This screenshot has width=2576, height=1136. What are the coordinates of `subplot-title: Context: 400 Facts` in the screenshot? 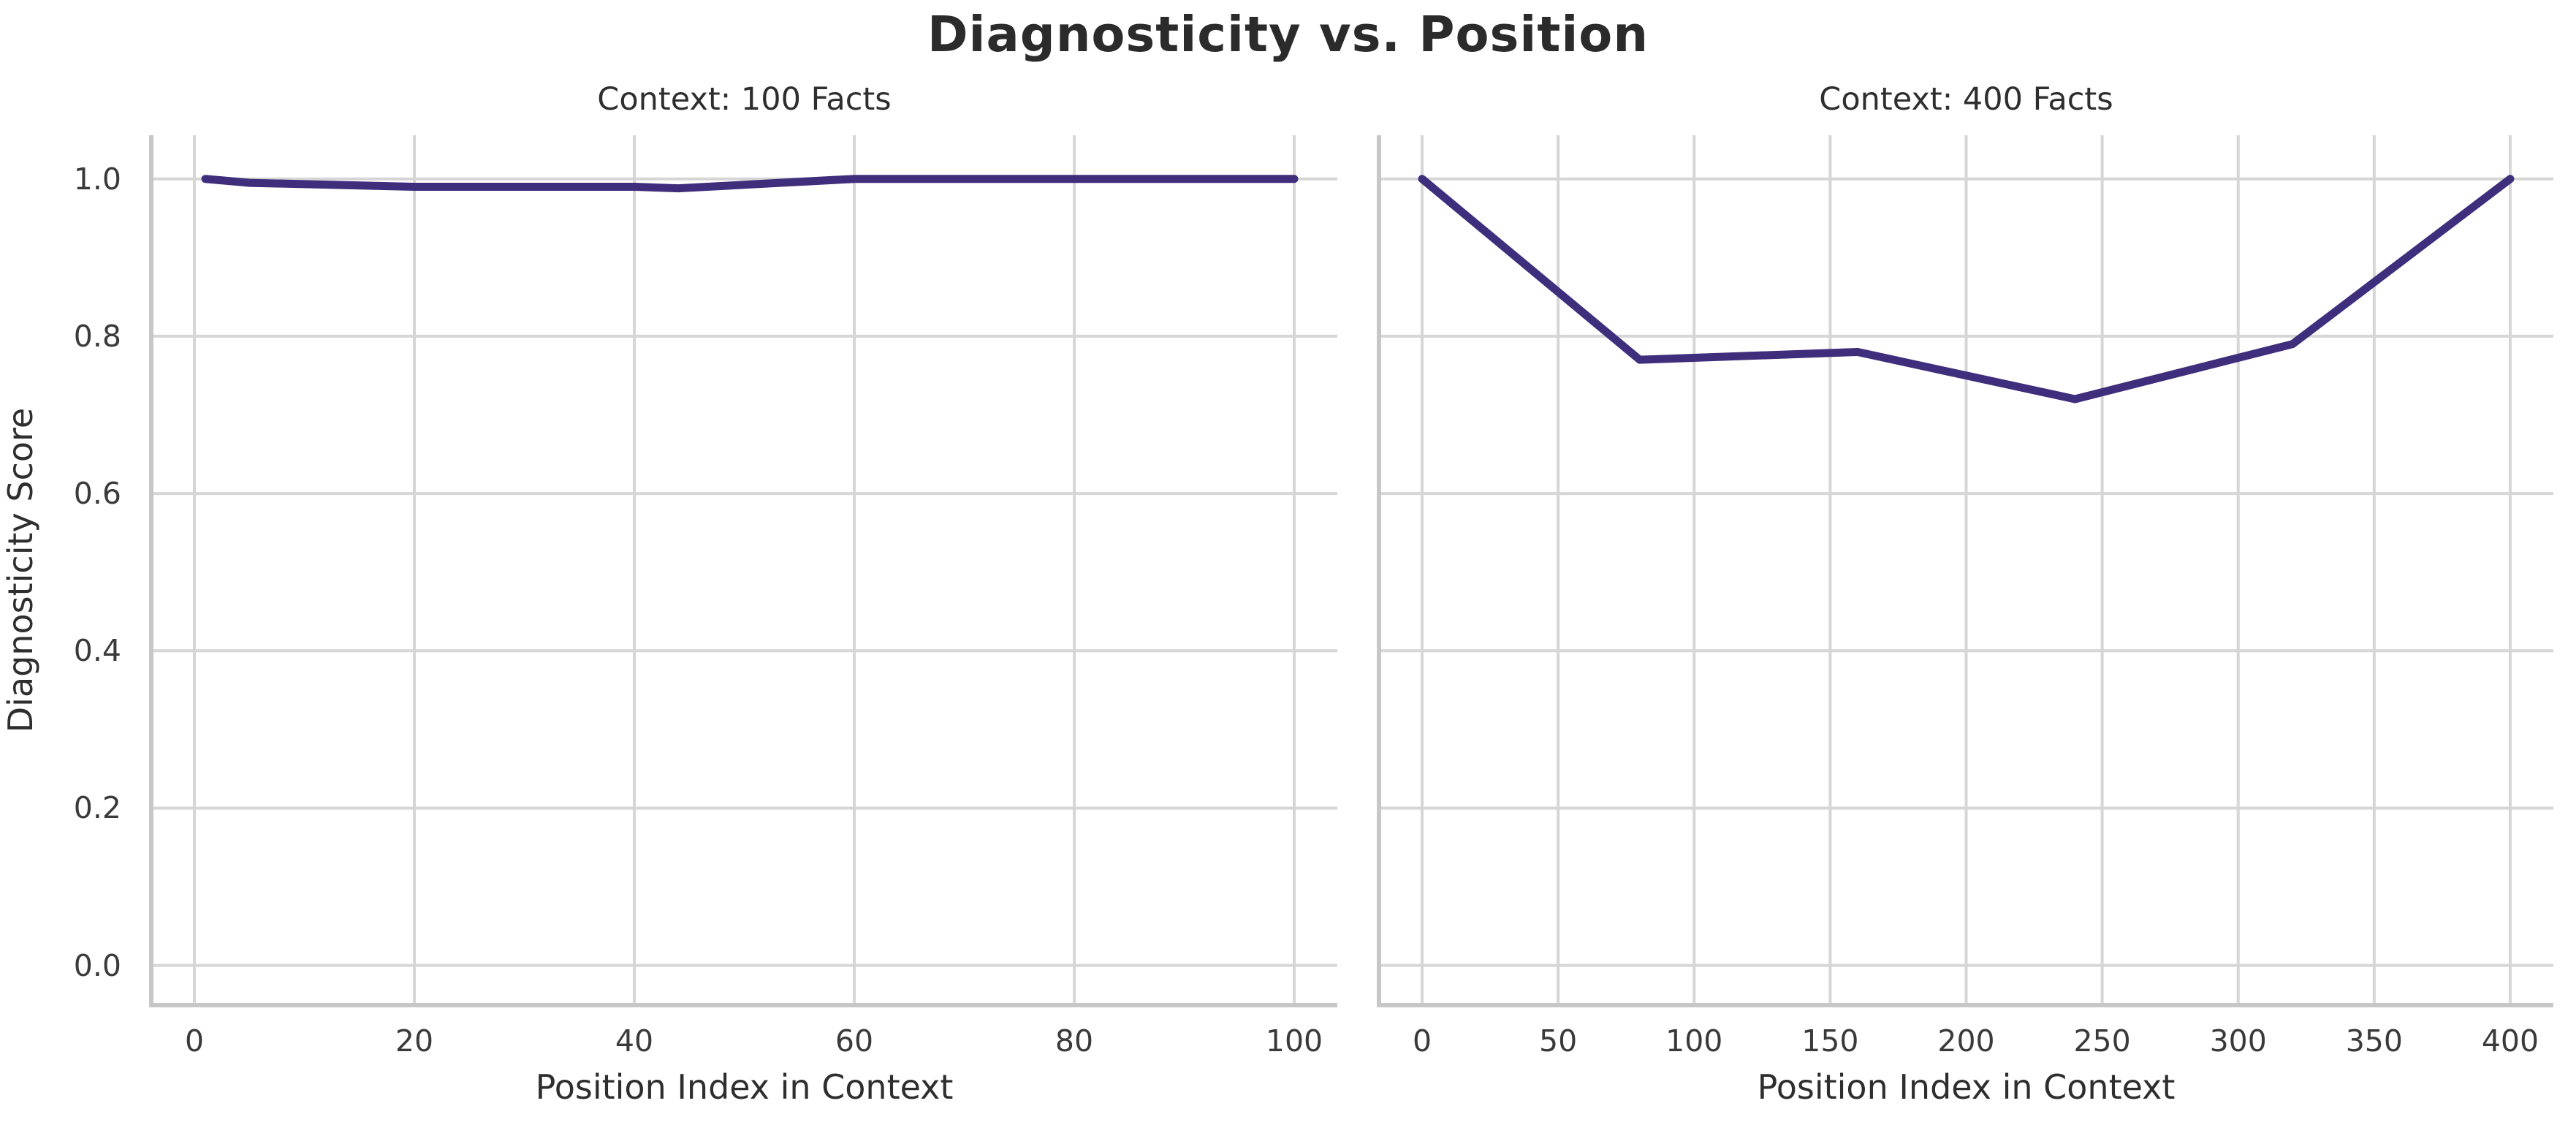 It's located at (1966, 100).